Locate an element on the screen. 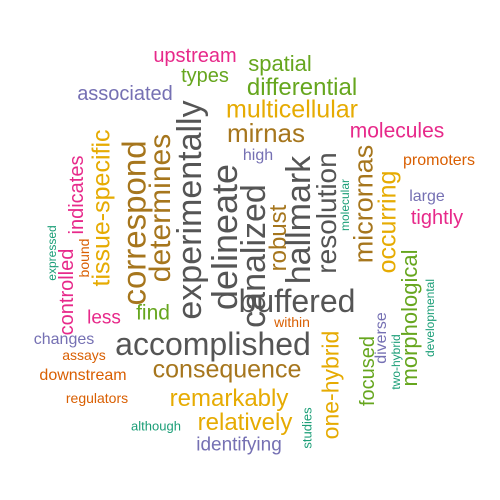  word-remarkably: remarkably is located at coordinates (229, 398).